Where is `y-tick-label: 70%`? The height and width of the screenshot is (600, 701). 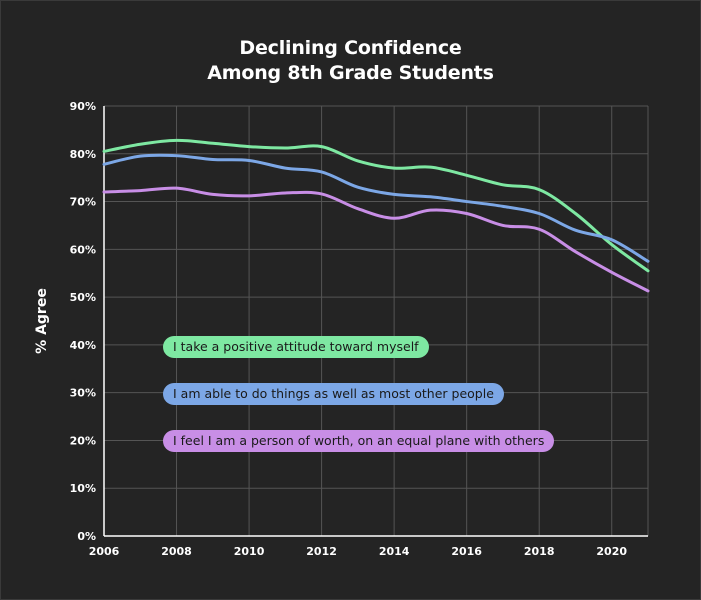
y-tick-label: 70% is located at coordinates (83, 202).